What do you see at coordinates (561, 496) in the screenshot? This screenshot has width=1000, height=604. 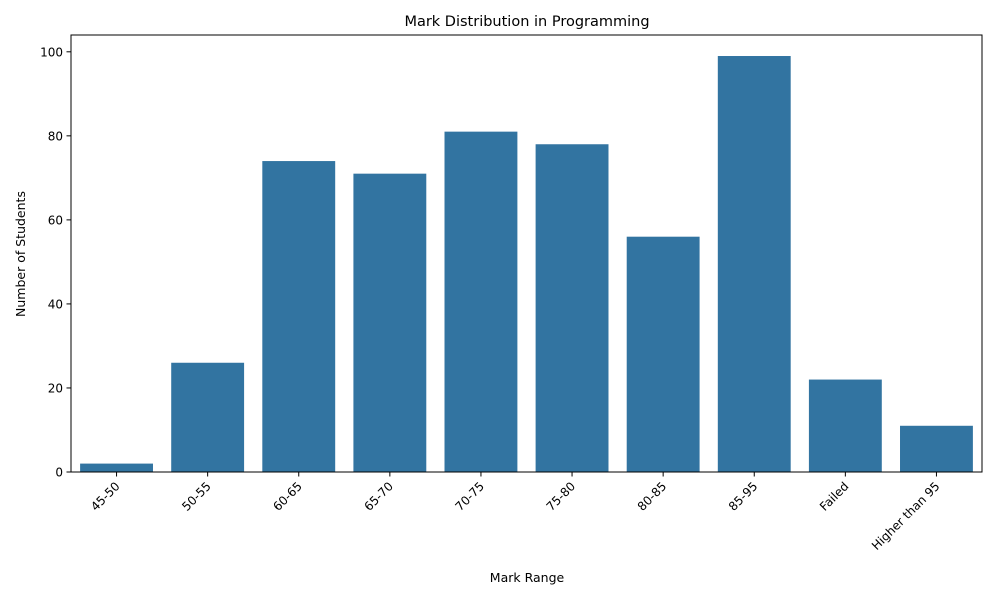 I see `x-tick-label: 75-80` at bounding box center [561, 496].